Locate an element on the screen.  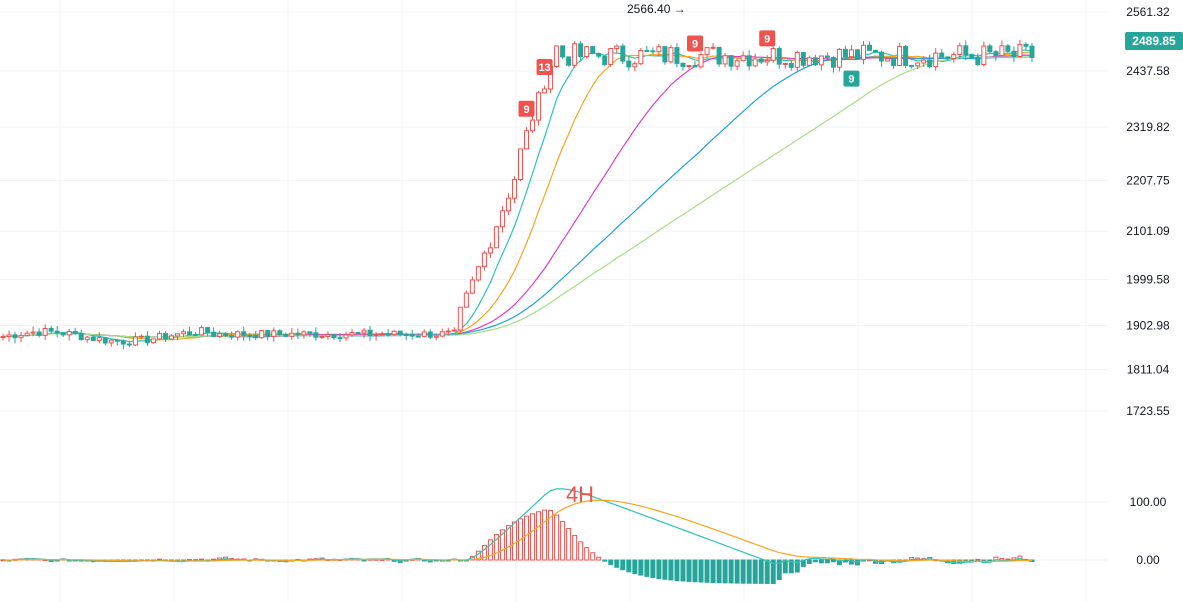
price-tick-label: 2207.75 is located at coordinates (1148, 180).